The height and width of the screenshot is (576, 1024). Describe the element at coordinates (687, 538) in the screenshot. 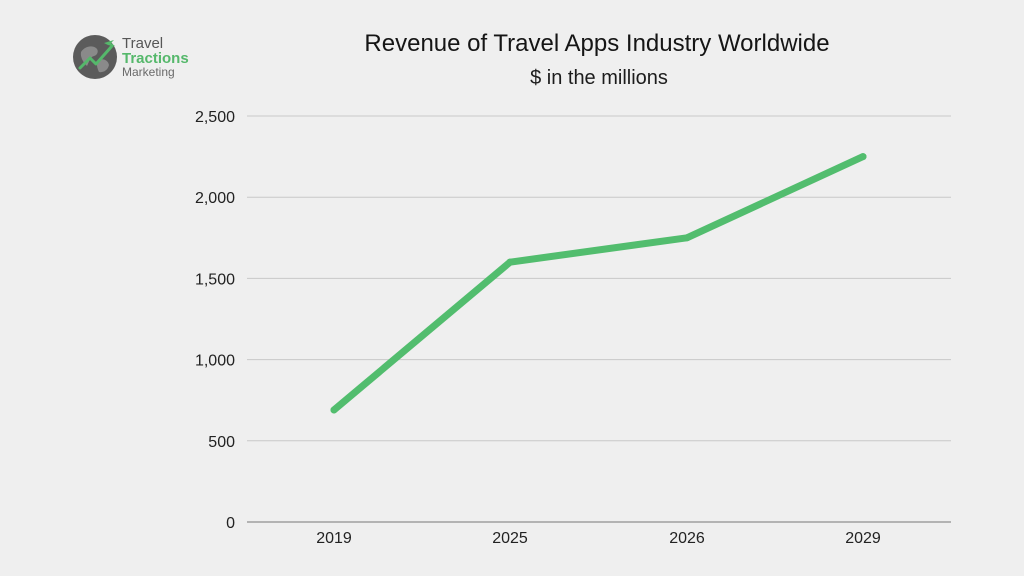

I see `x-tick-label: 2026` at that location.